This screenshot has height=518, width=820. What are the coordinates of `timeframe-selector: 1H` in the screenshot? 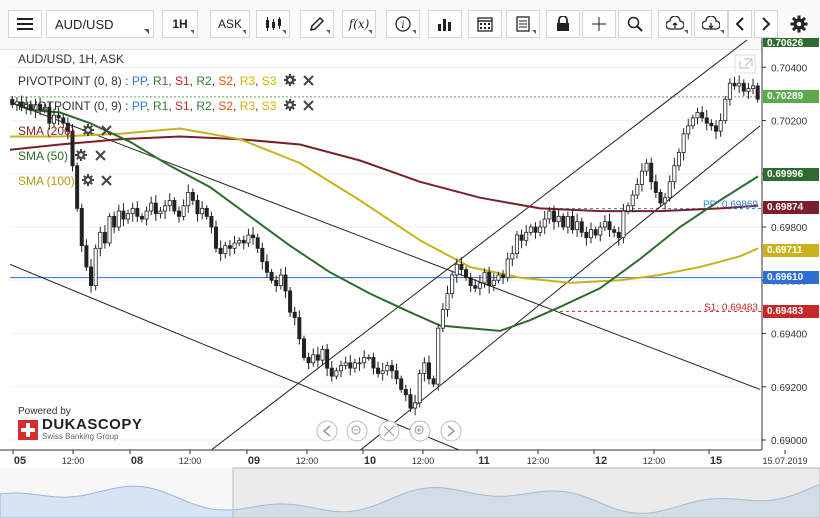 It's located at (180, 24).